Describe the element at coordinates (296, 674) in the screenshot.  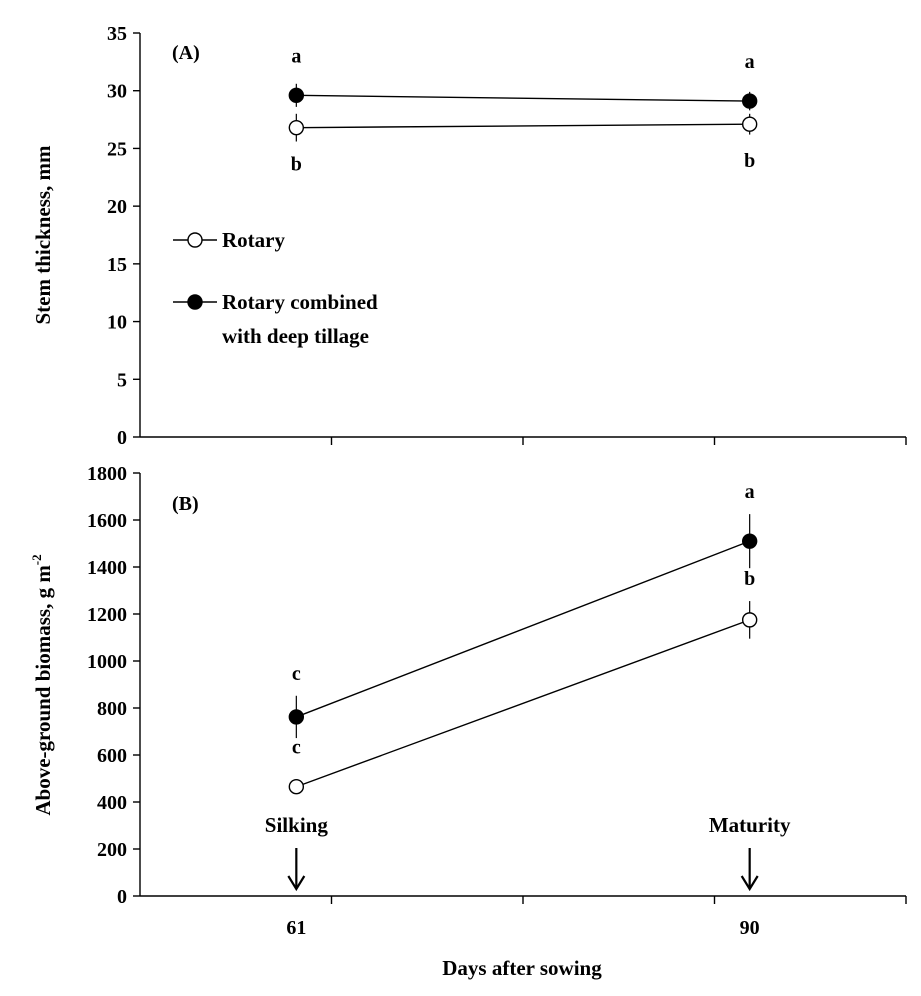
I see `panel-b-deep-tillage-significance-letter: c` at that location.